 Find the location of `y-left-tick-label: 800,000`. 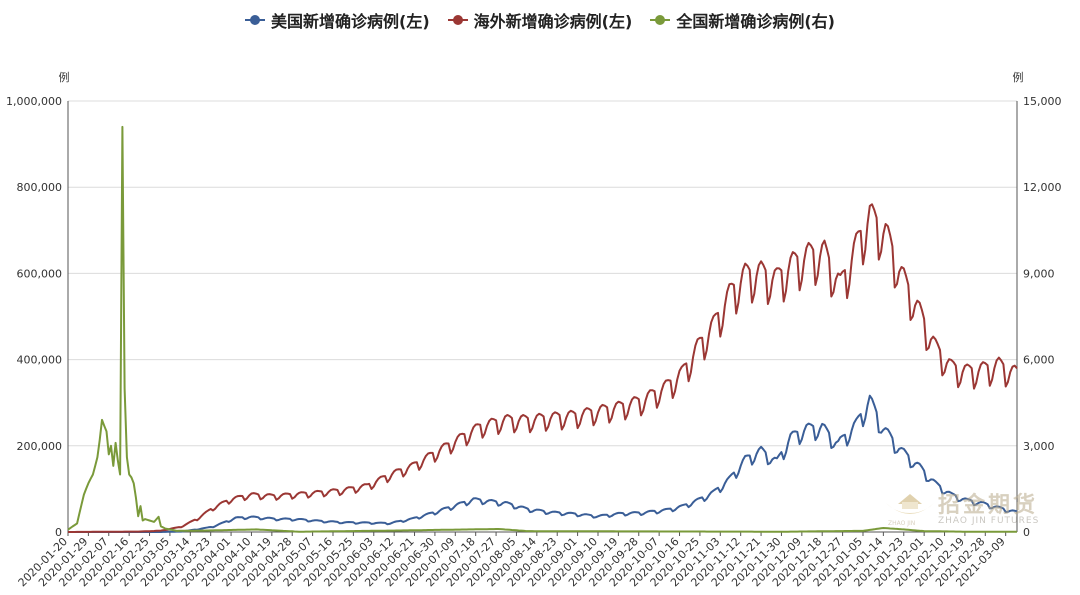

y-left-tick-label: 800,000 is located at coordinates (40, 187).